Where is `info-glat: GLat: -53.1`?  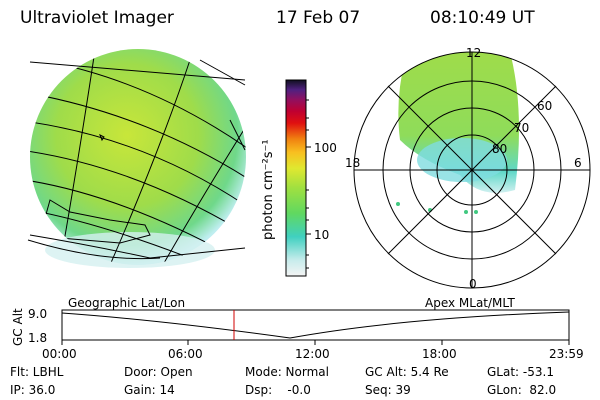 info-glat: GLat: -53.1 is located at coordinates (520, 372).